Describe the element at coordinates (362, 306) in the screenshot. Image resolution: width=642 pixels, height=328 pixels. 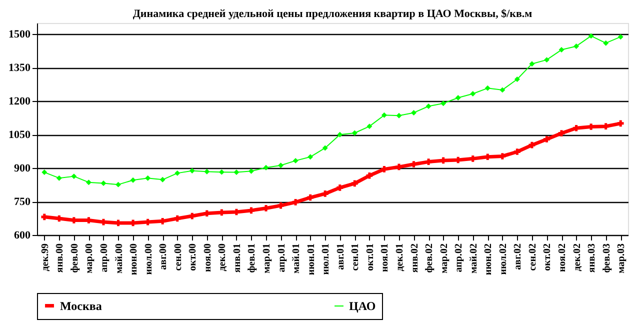
I see `legend-label: ЦАО` at that location.